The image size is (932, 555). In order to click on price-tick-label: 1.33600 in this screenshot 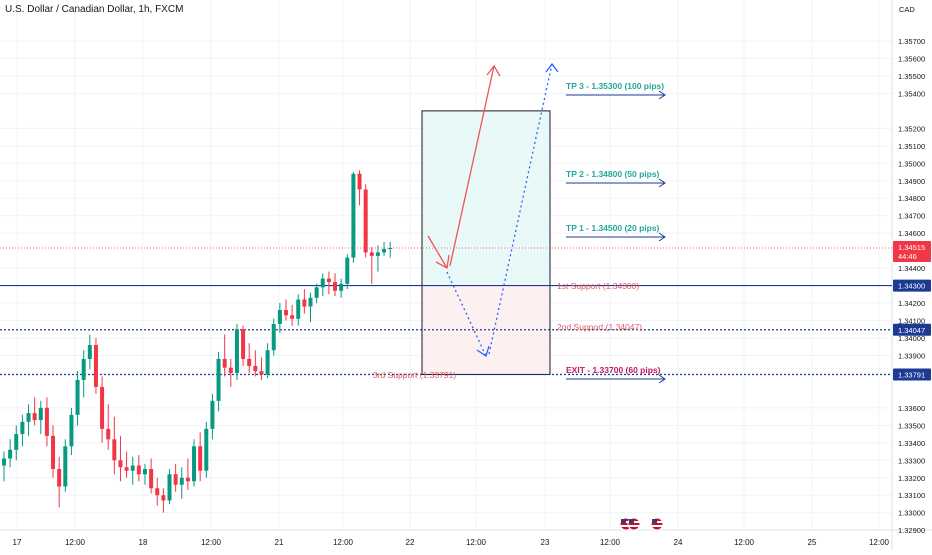, I will do `click(911, 408)`.